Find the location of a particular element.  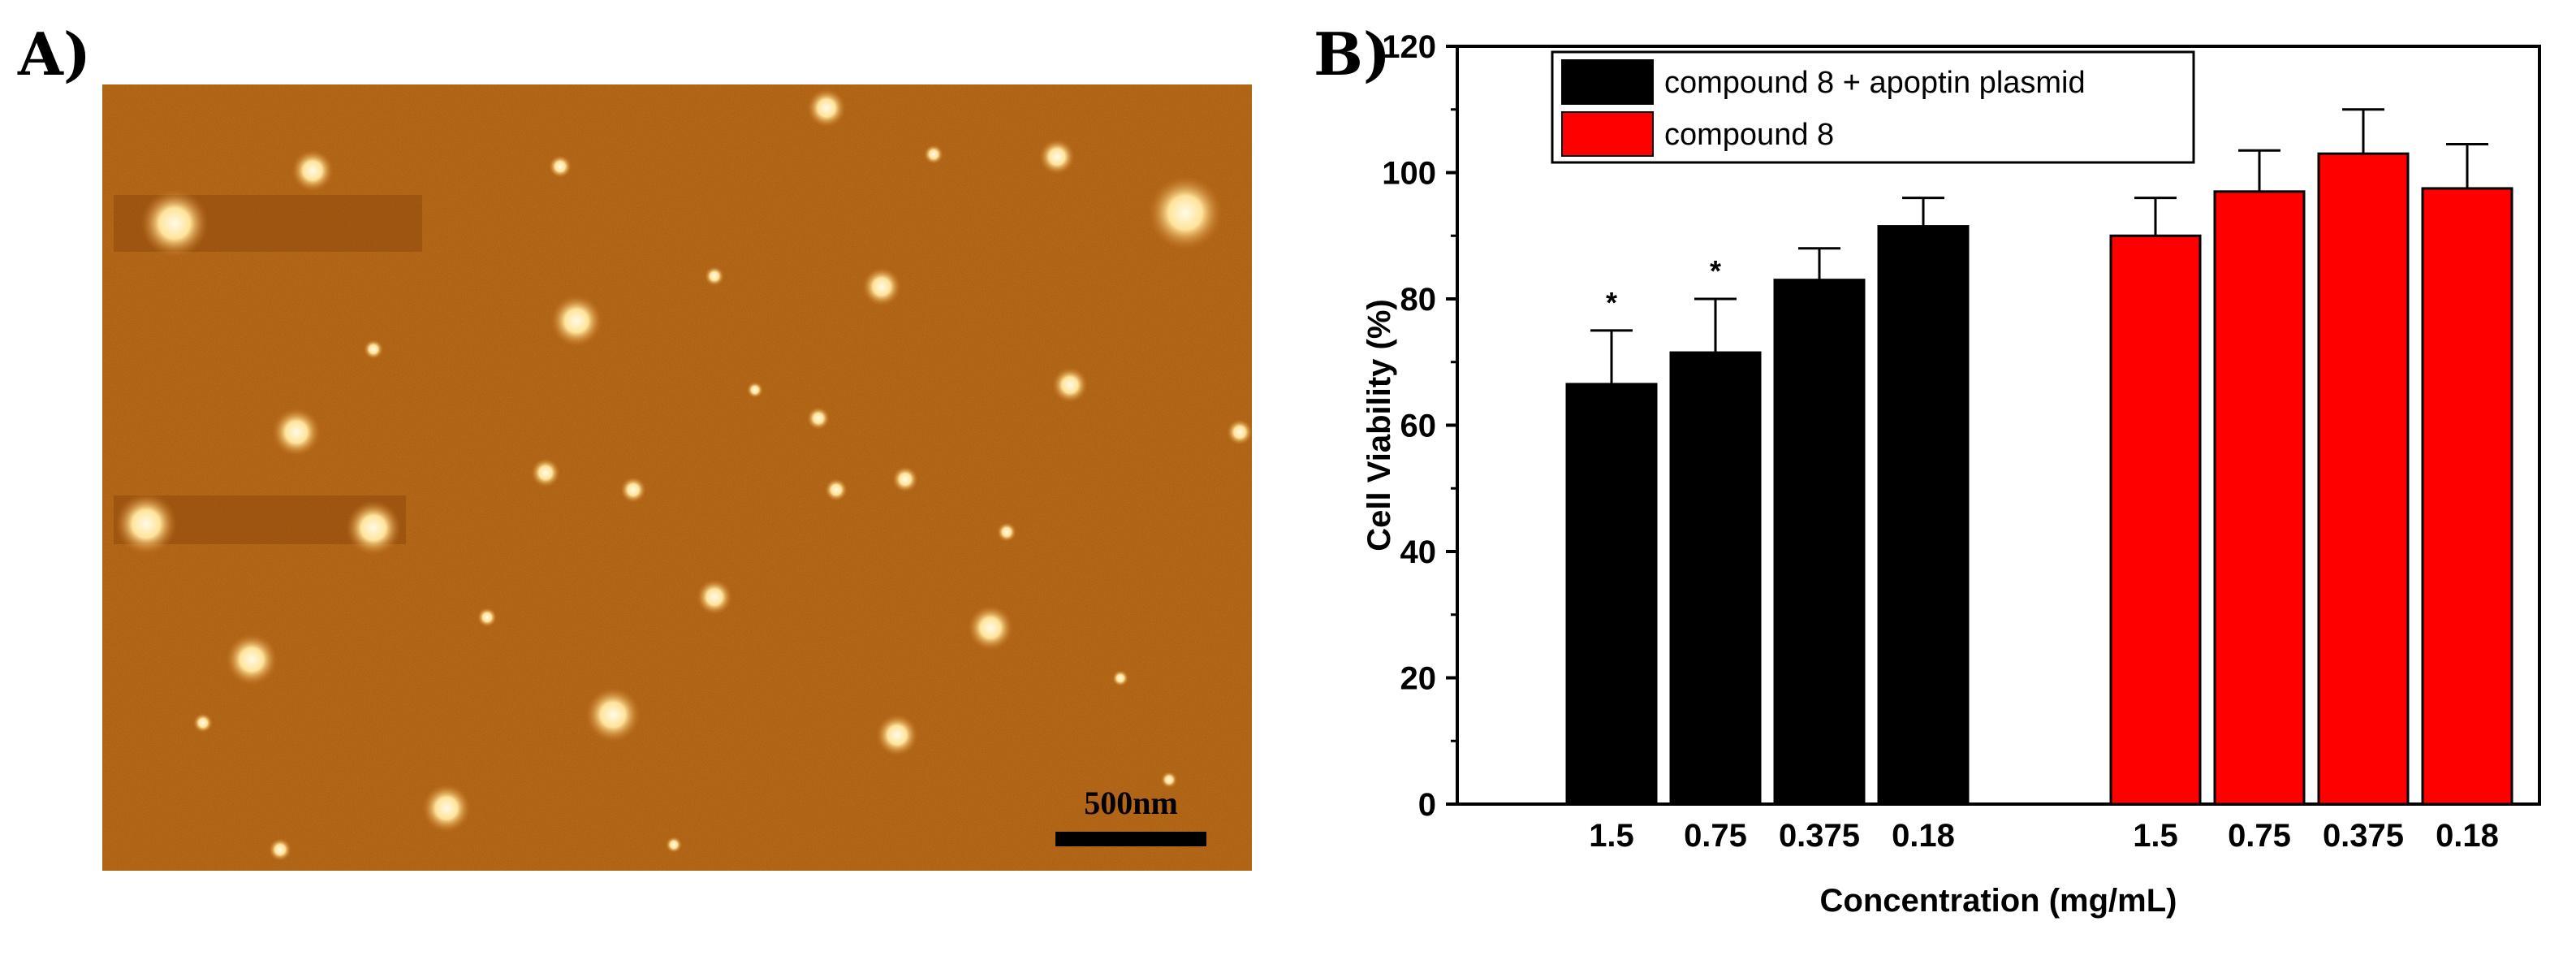

legend-label: compound 8 + apoptin plasmid is located at coordinates (1875, 83).